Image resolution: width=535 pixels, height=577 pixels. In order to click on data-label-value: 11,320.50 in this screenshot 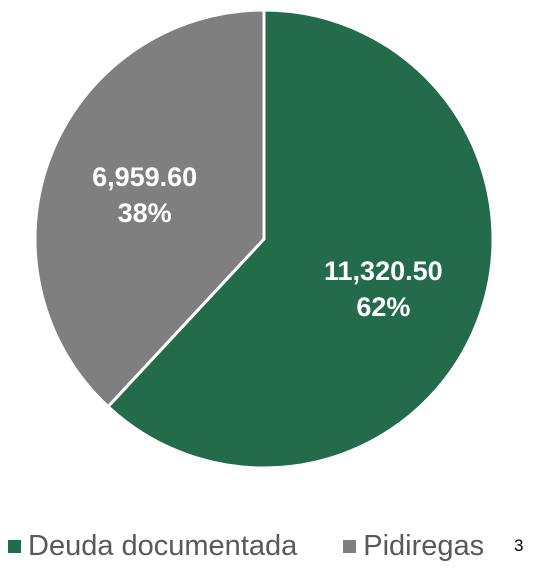, I will do `click(383, 271)`.